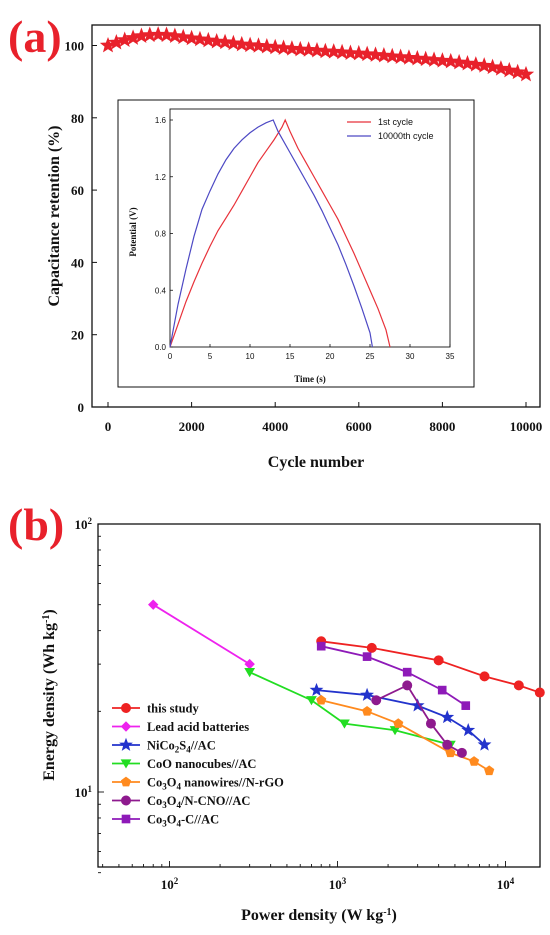 This screenshot has width=550, height=935. What do you see at coordinates (406, 136) in the screenshot?
I see `inset-legend-label-1: 10000th cycle` at bounding box center [406, 136].